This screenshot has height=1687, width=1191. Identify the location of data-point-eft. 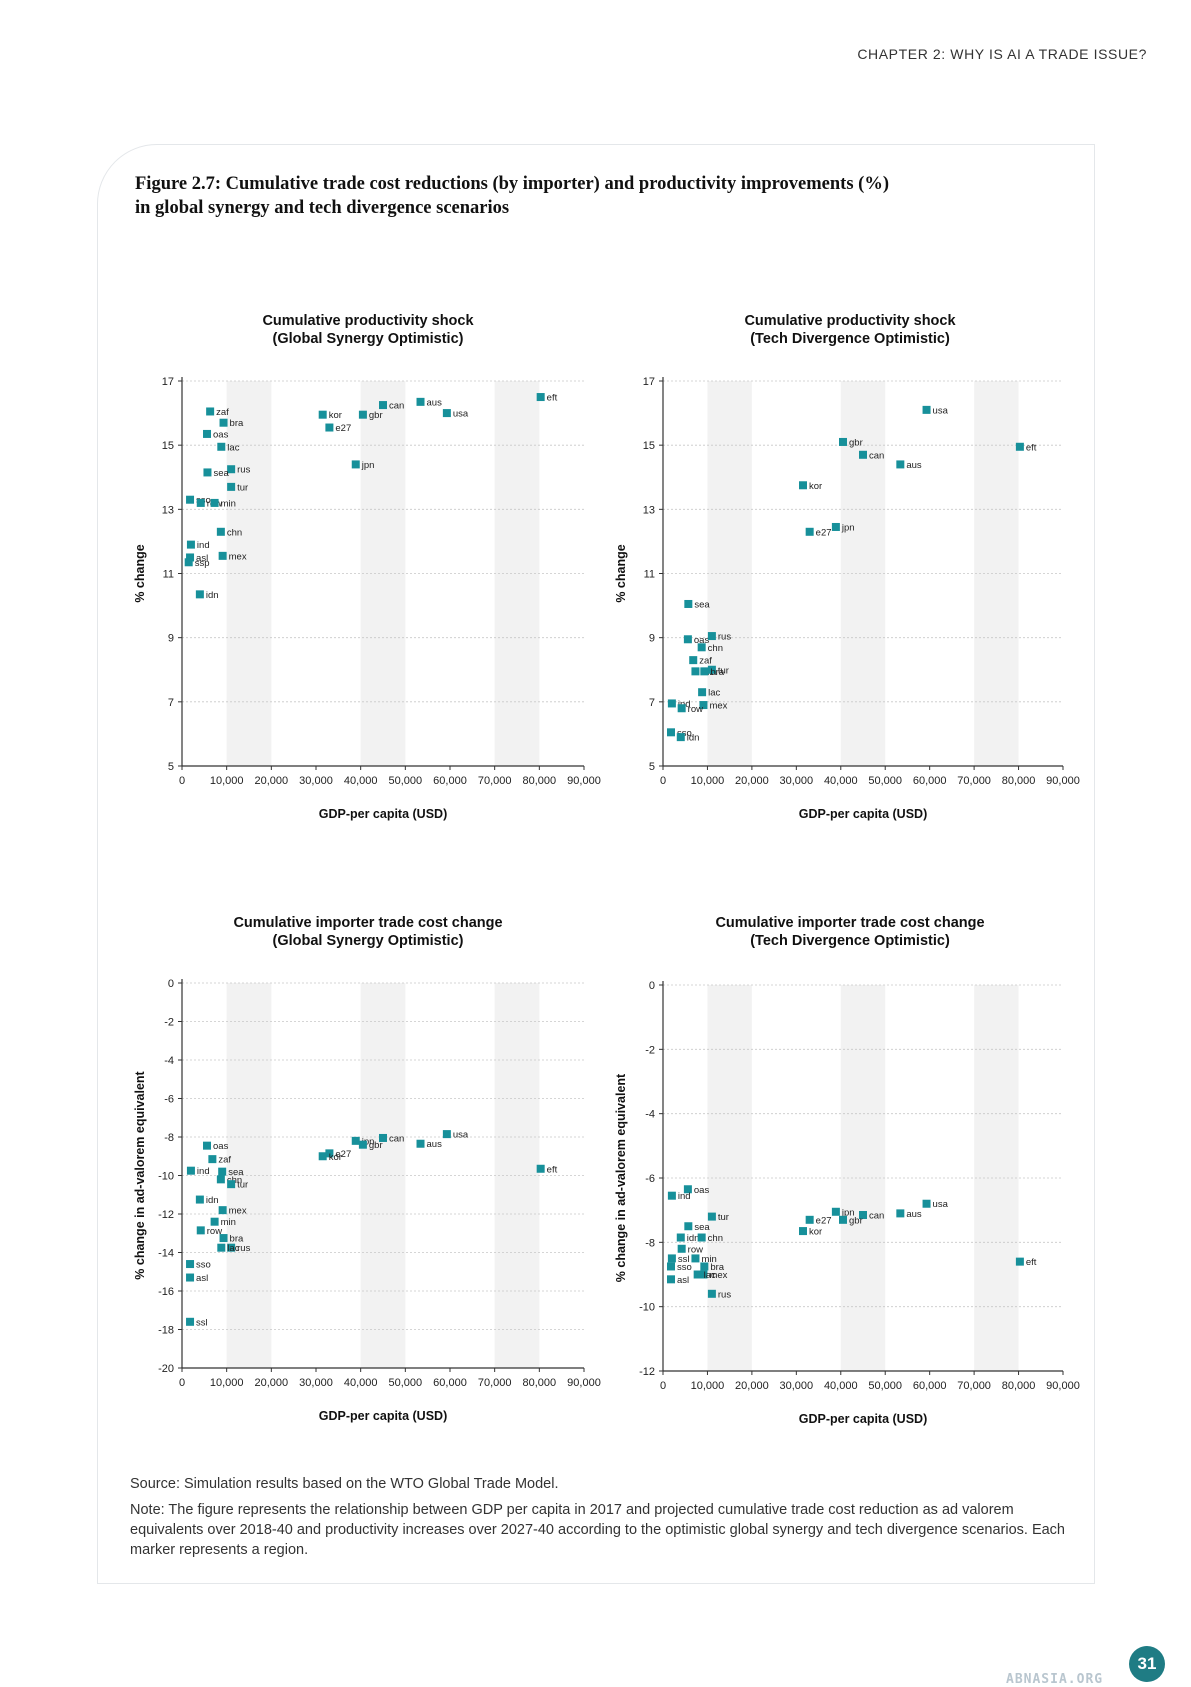
(1019, 1261).